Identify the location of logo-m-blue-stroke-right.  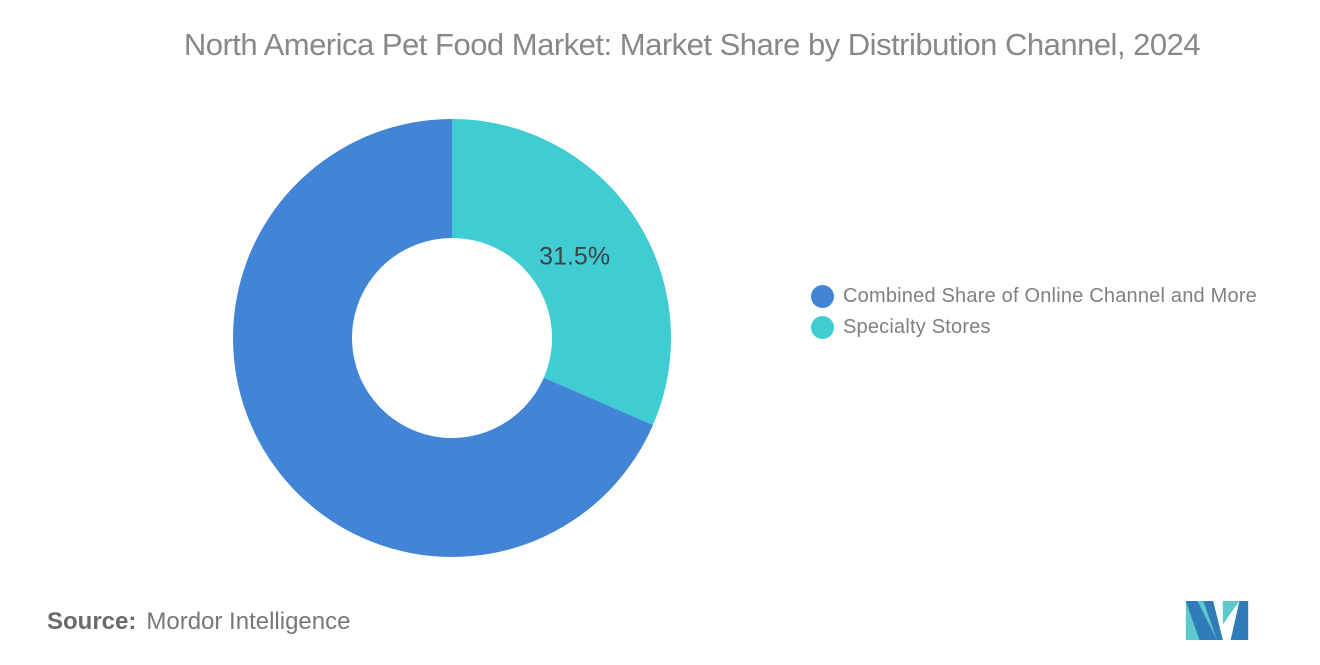
(1213, 620).